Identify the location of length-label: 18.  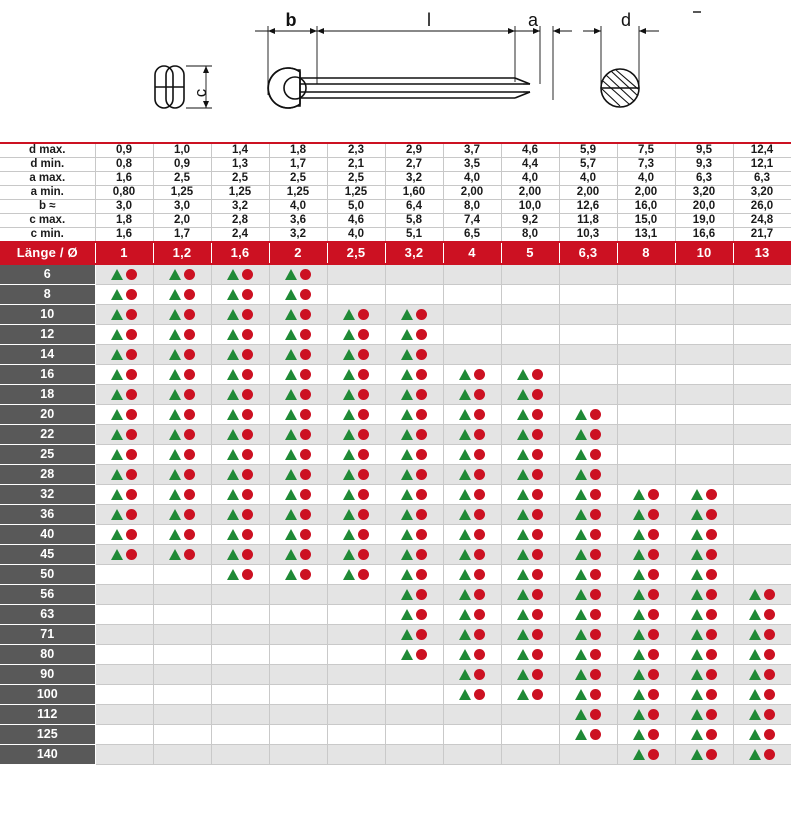
(48, 394).